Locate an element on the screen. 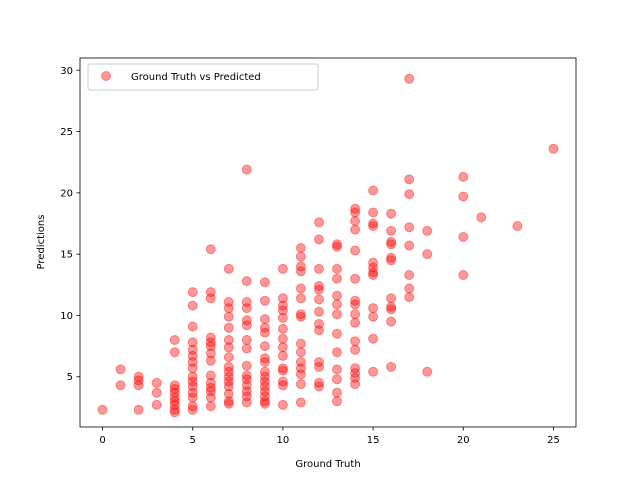 The width and height of the screenshot is (640, 480). x-tick-label: 20 is located at coordinates (463, 440).